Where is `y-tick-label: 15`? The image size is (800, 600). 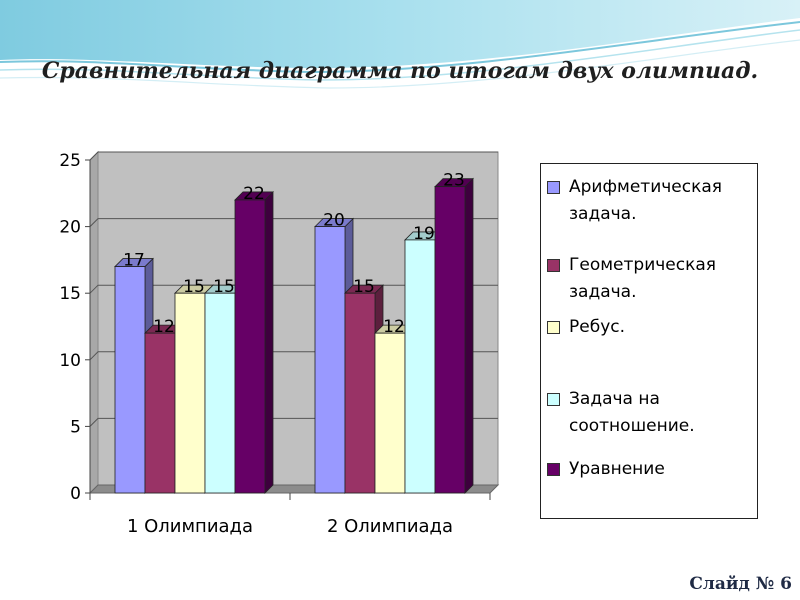 y-tick-label: 15 is located at coordinates (70, 294).